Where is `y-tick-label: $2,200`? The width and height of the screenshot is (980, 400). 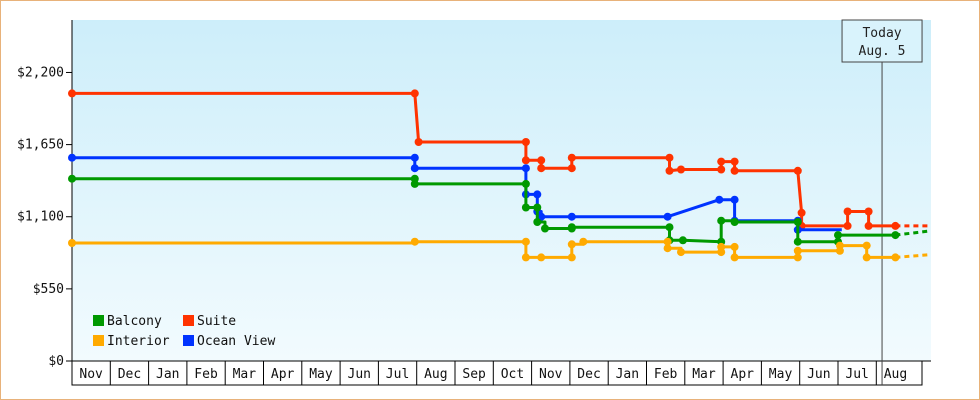 y-tick-label: $2,200 is located at coordinates (40, 72).